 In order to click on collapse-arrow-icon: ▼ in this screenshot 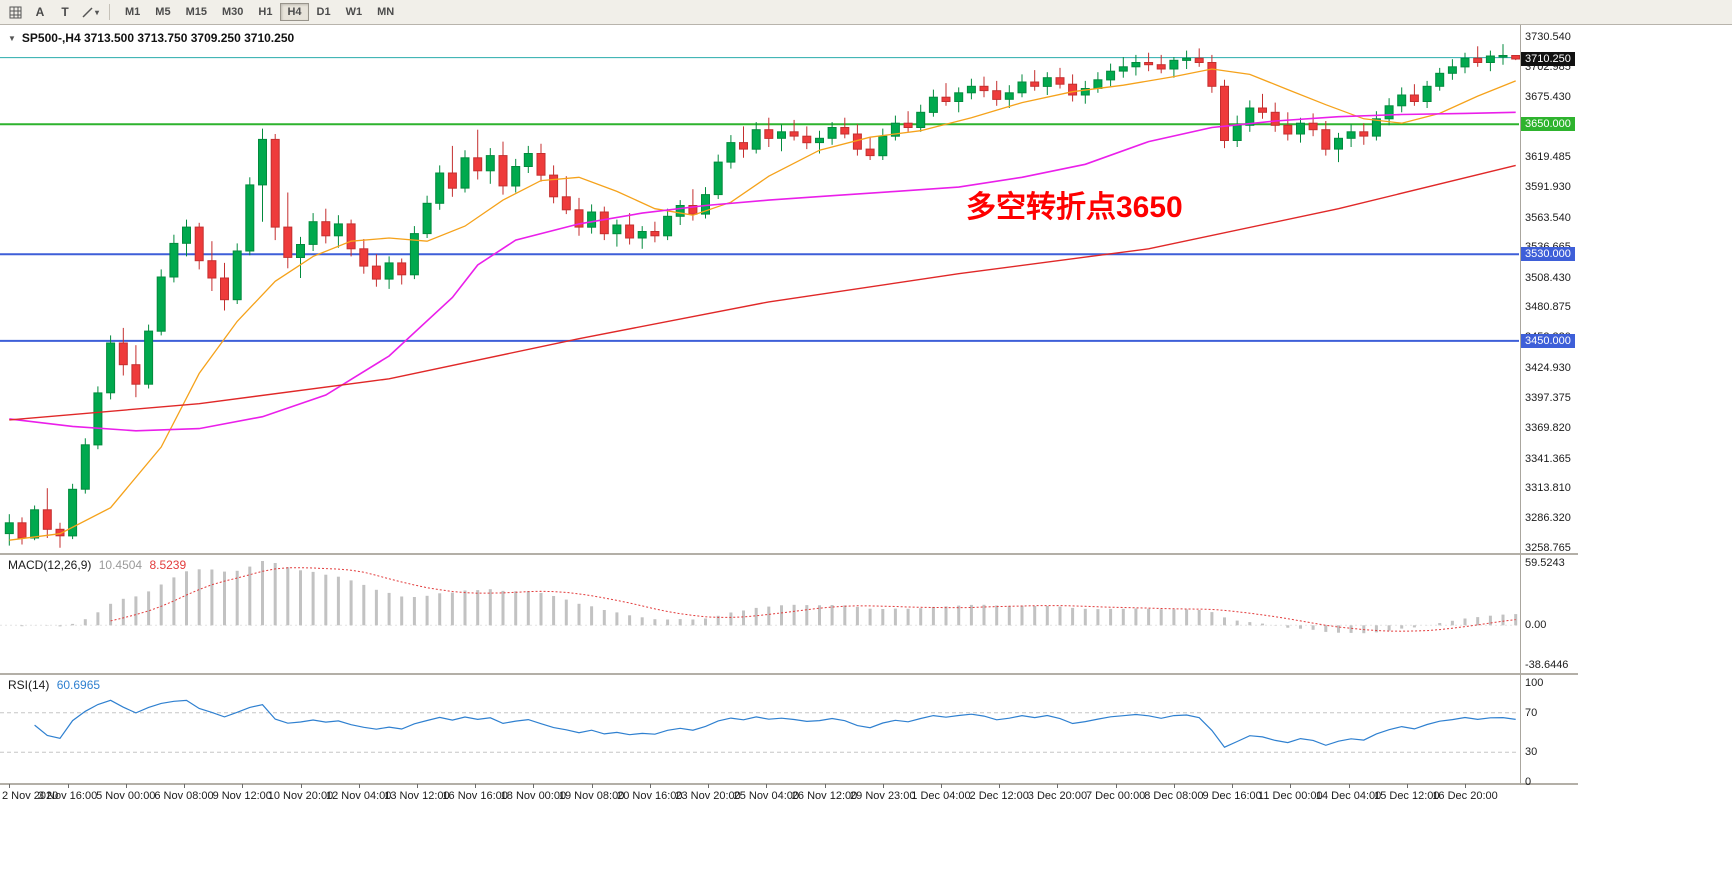, I will do `click(12, 38)`.